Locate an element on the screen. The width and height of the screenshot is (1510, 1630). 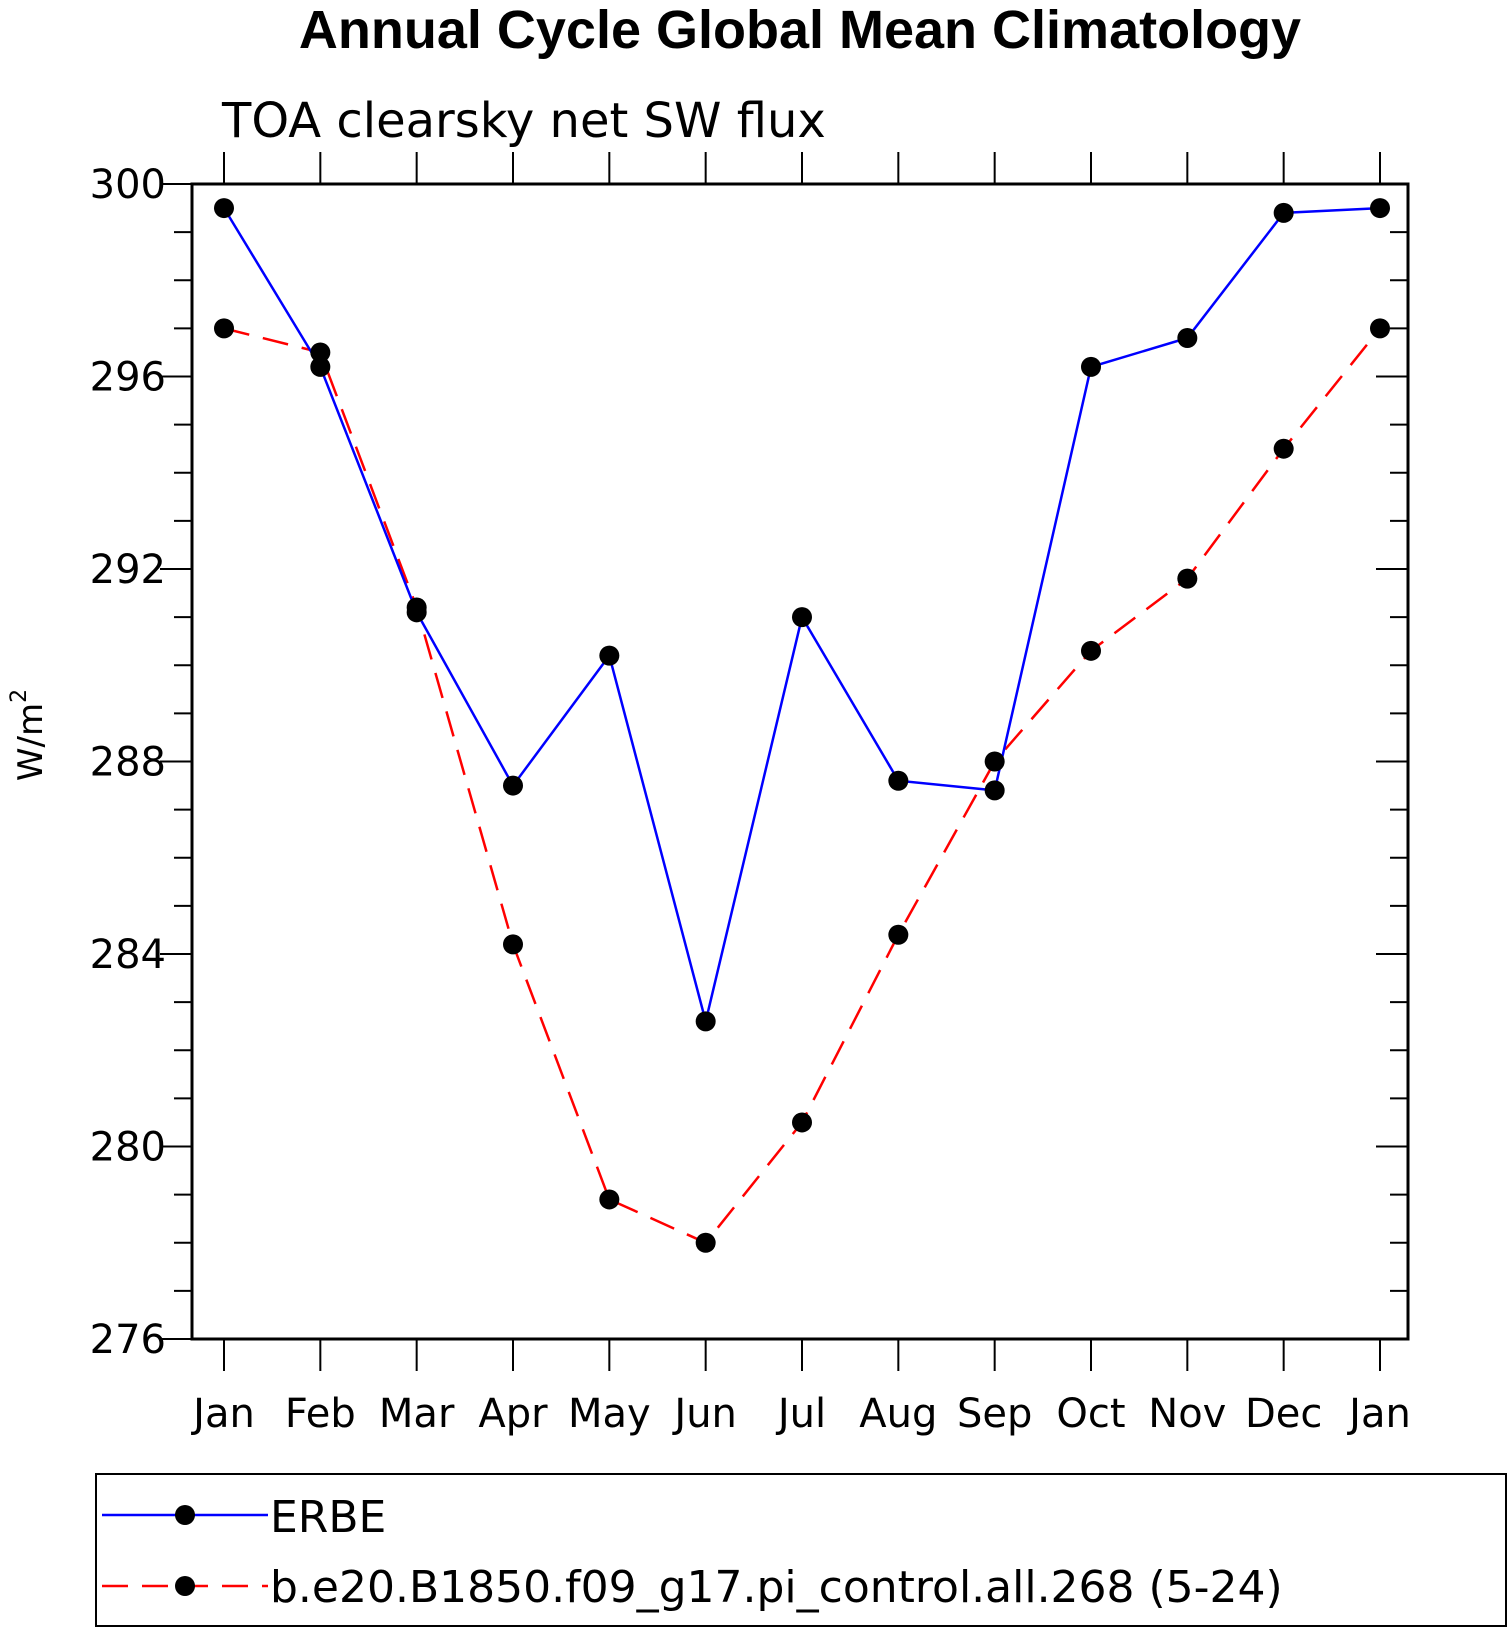
y-axis-label-base: W/m is located at coordinates (31, 742).